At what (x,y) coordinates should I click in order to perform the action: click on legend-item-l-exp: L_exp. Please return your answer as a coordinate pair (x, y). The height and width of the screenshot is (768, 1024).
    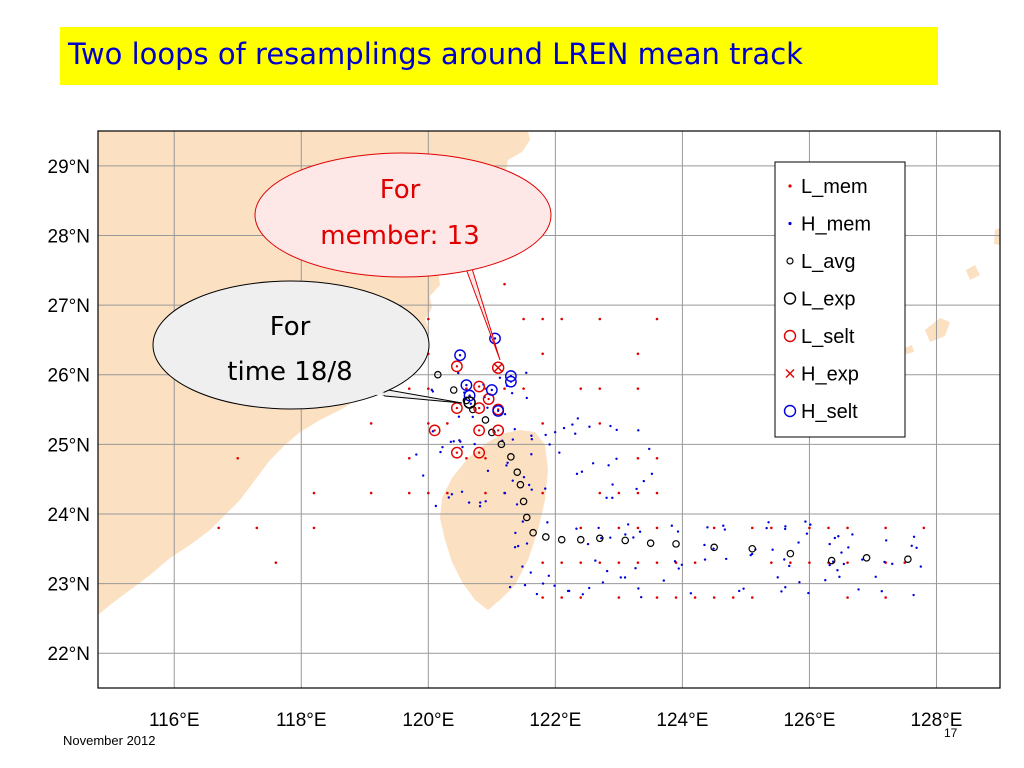
    Looking at the image, I should click on (819, 300).